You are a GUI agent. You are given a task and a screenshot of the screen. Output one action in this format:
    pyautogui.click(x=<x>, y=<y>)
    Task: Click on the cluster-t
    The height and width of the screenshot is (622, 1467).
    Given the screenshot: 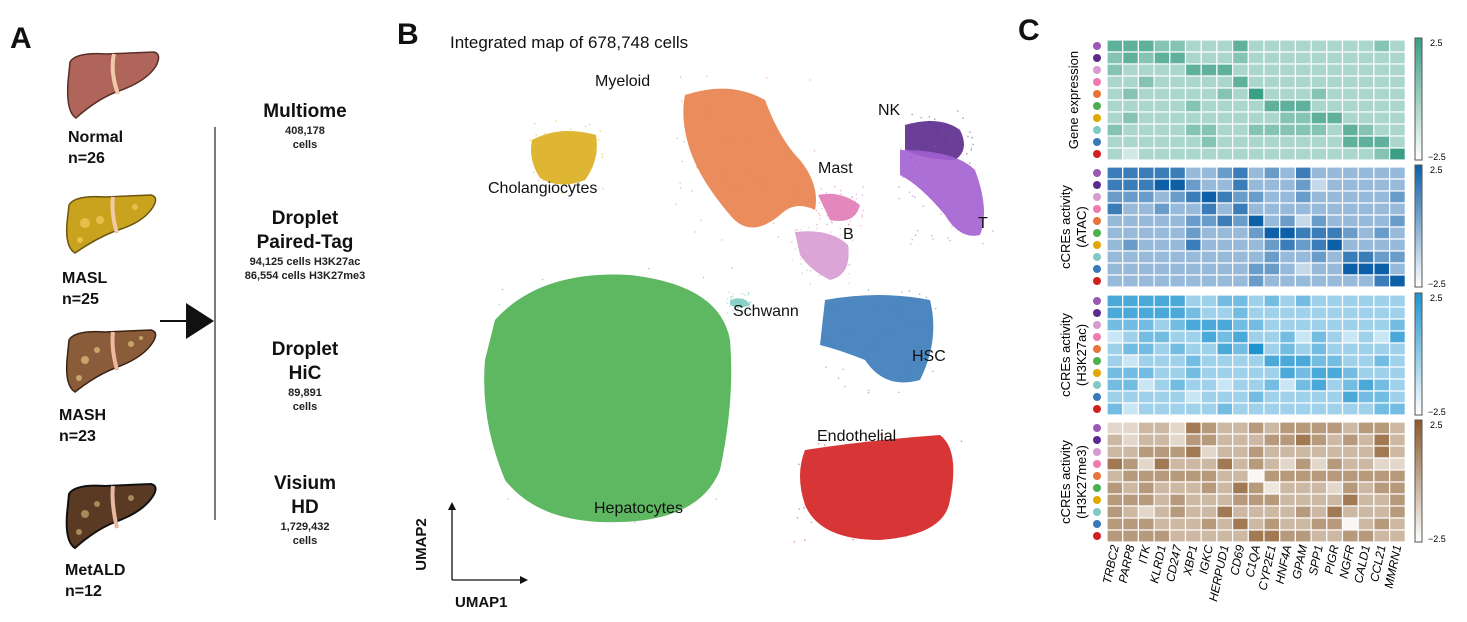 What is the action you would take?
    pyautogui.click(x=946, y=195)
    